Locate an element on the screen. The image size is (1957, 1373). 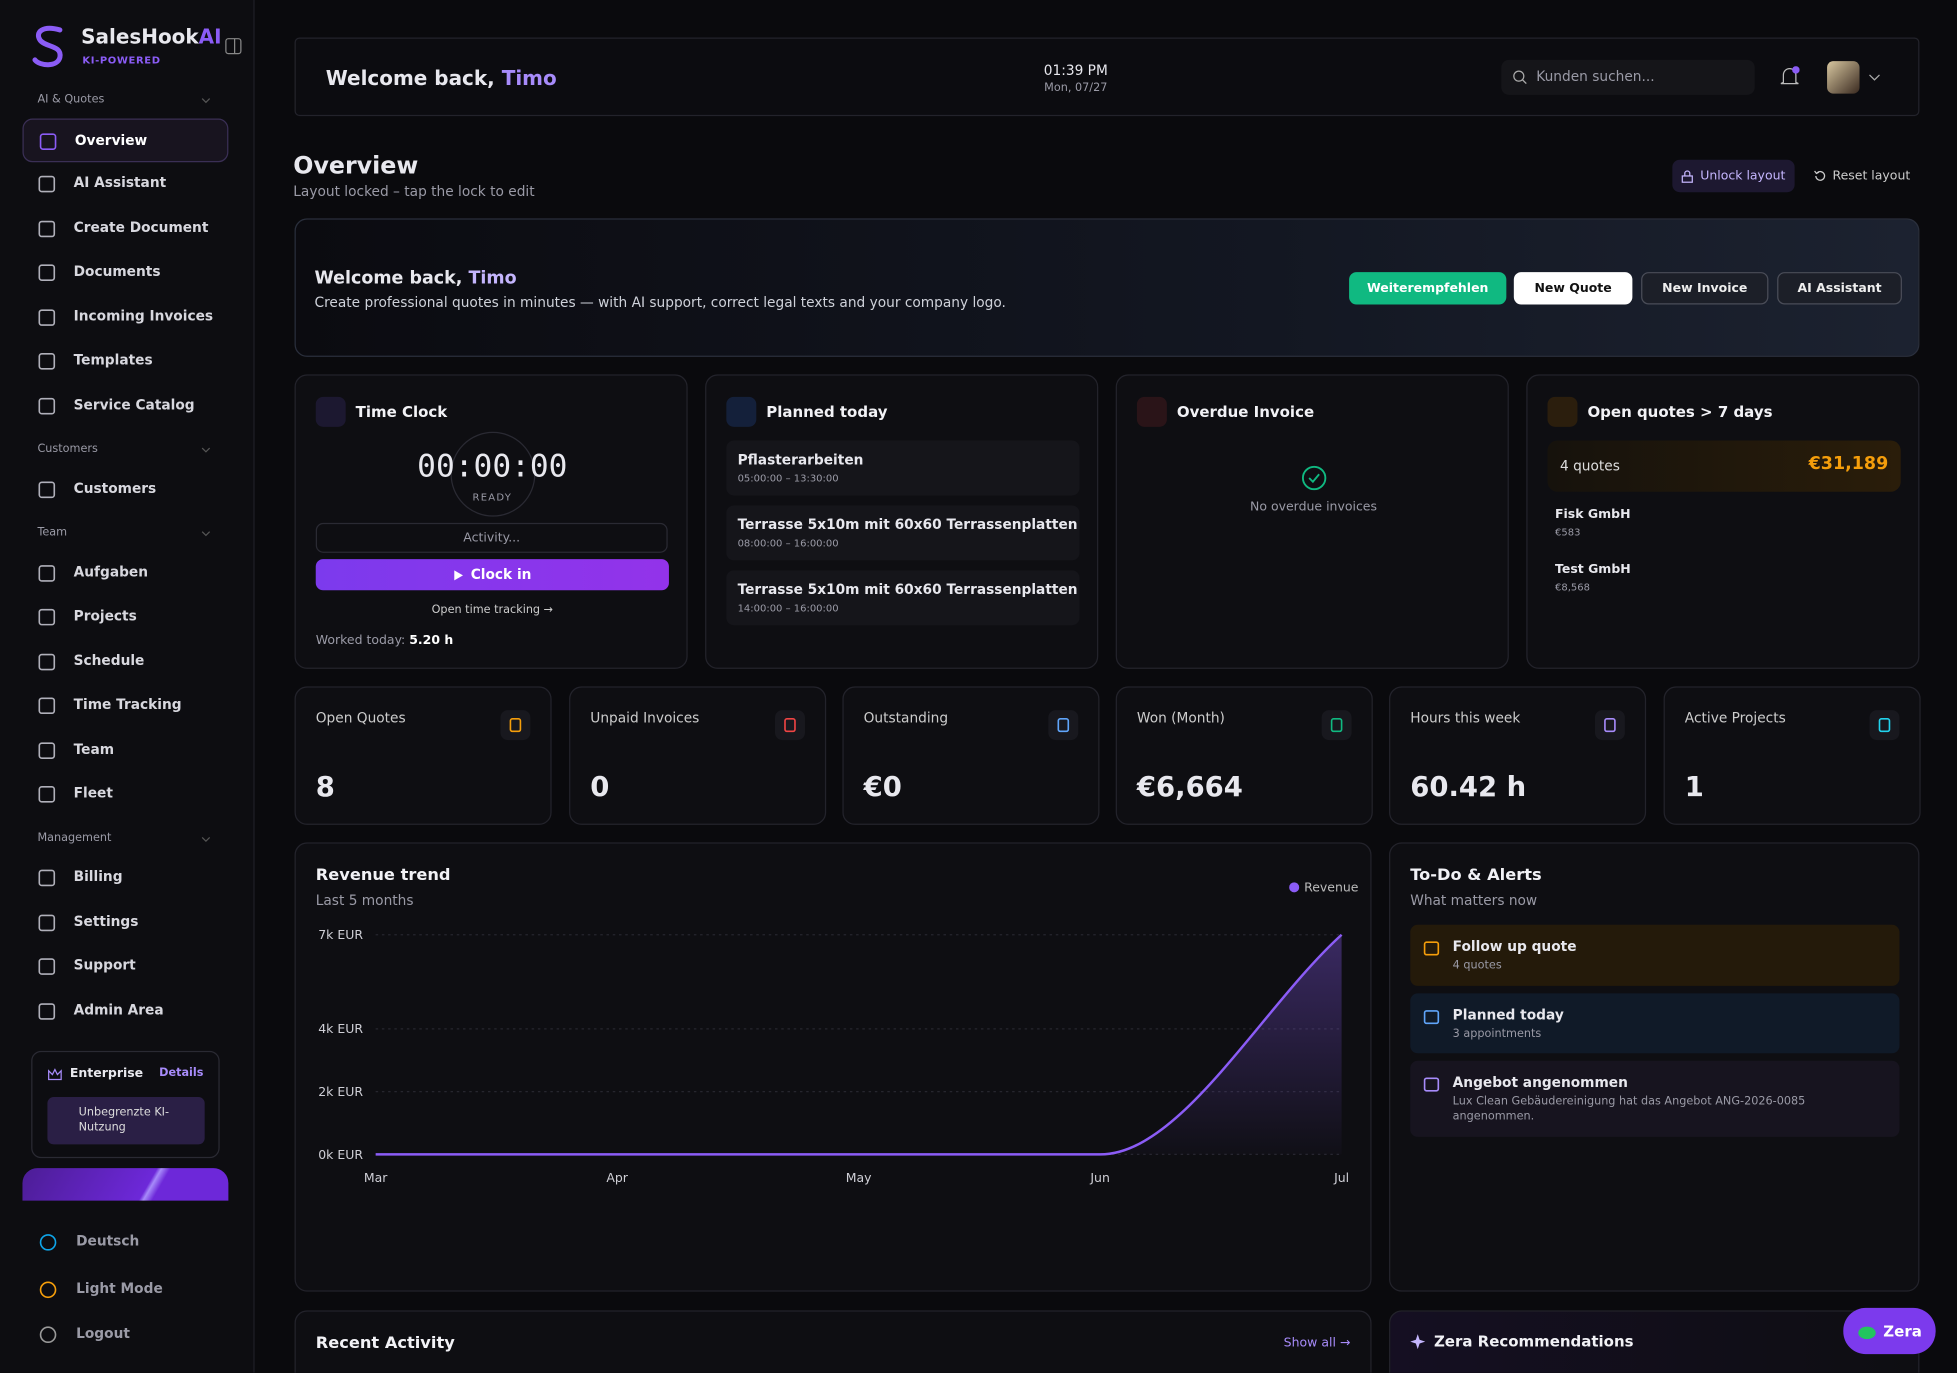
planned-item: Pflasterarbeiten 05:00:00 – 13:30:00 is located at coordinates (903, 468).